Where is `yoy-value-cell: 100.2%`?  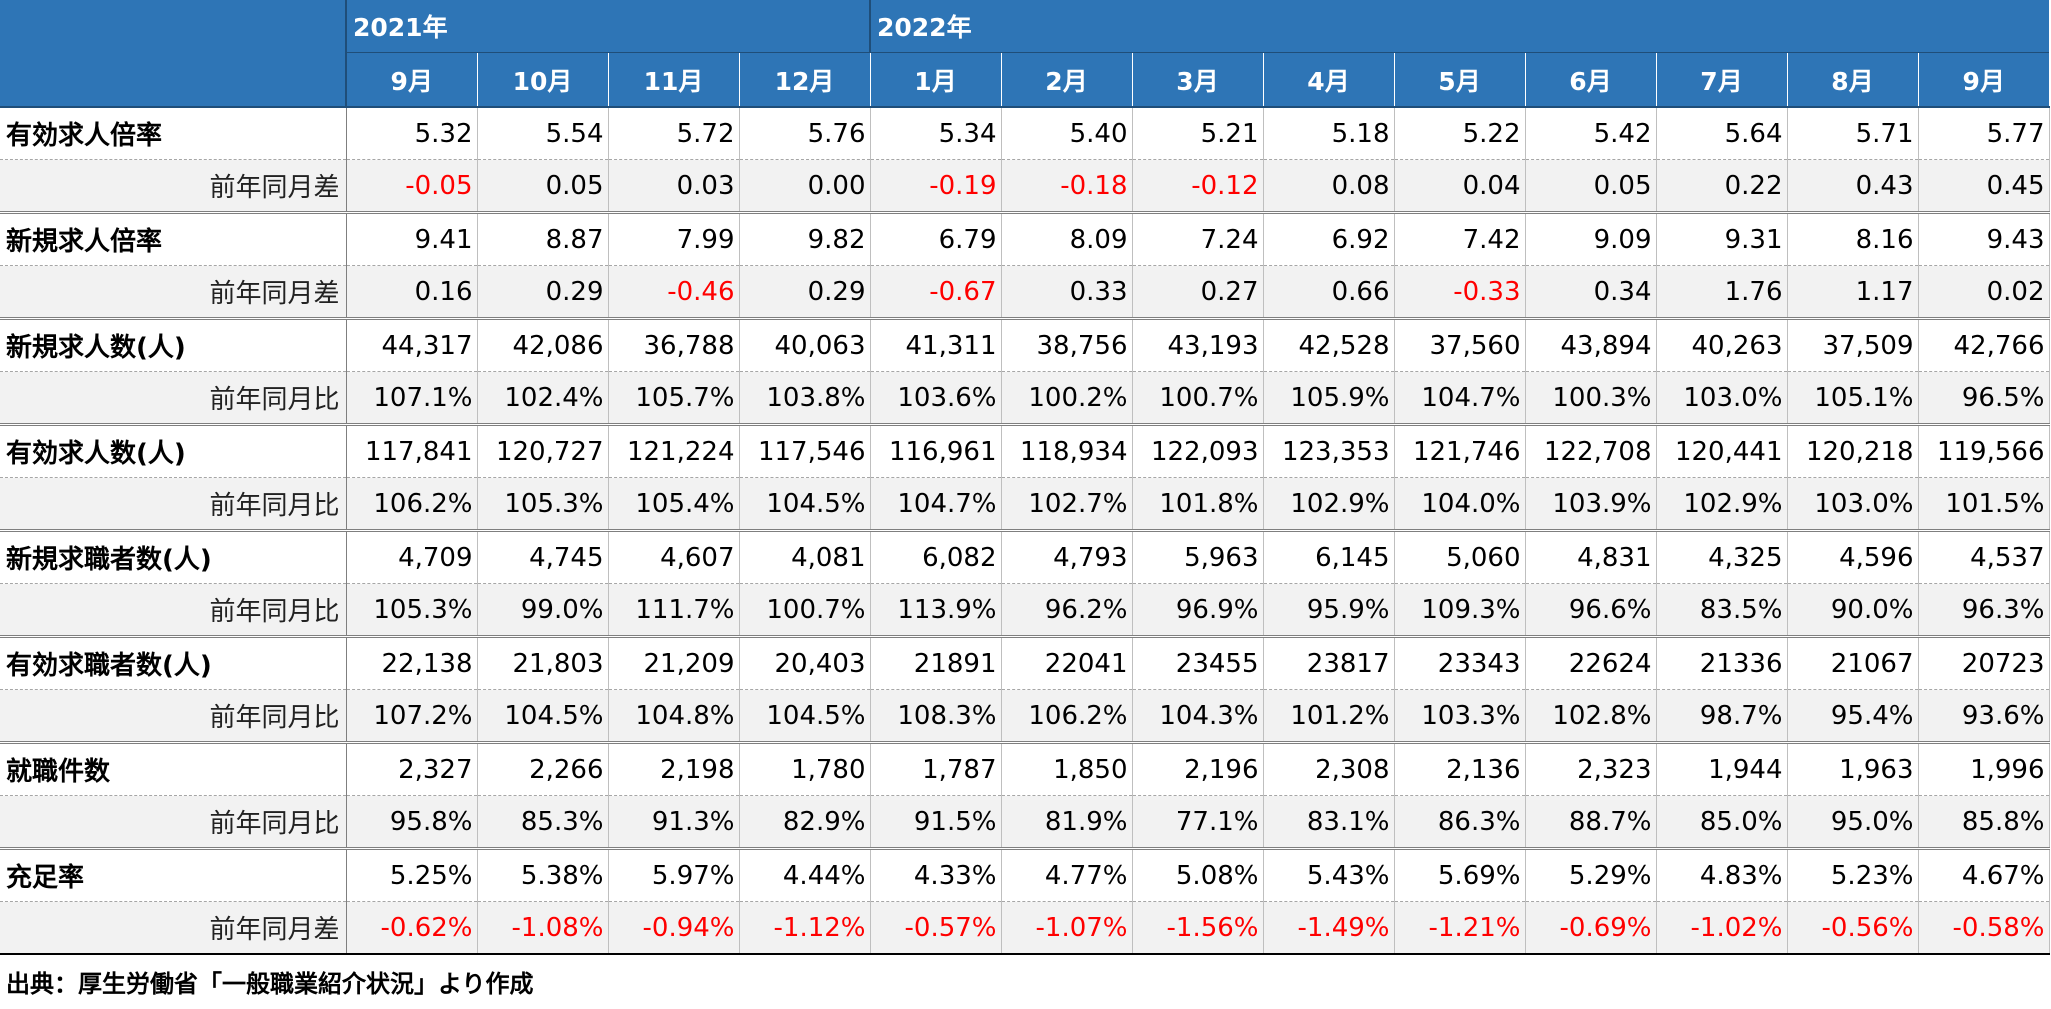 yoy-value-cell: 100.2% is located at coordinates (1067, 398).